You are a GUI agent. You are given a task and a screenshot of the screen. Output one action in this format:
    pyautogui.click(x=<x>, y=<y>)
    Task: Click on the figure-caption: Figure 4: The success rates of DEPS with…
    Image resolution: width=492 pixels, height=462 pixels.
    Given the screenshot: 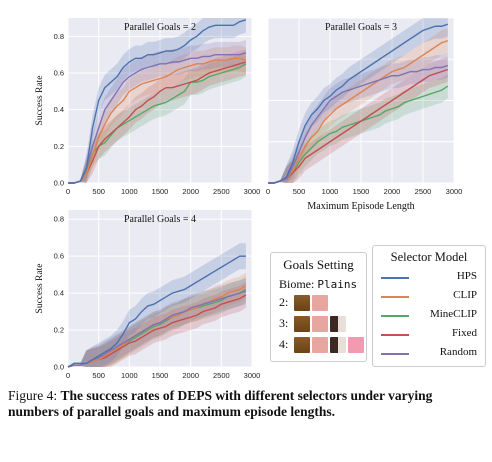 What is the action you would take?
    pyautogui.click(x=247, y=404)
    